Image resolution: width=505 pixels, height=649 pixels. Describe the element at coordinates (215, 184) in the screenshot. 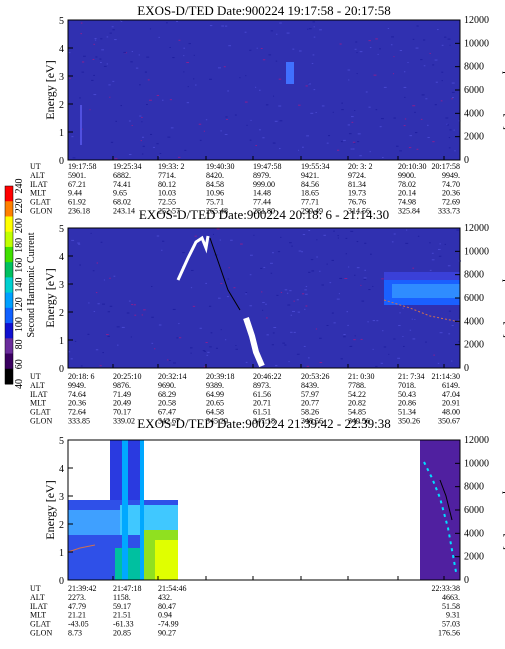

I see `table-cell: 84.58` at that location.